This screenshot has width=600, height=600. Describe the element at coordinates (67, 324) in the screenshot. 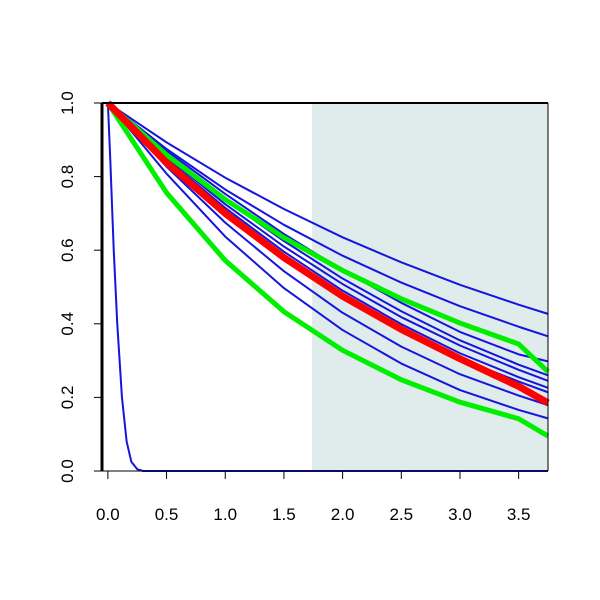

I see `y-tick-label: 0.4` at that location.